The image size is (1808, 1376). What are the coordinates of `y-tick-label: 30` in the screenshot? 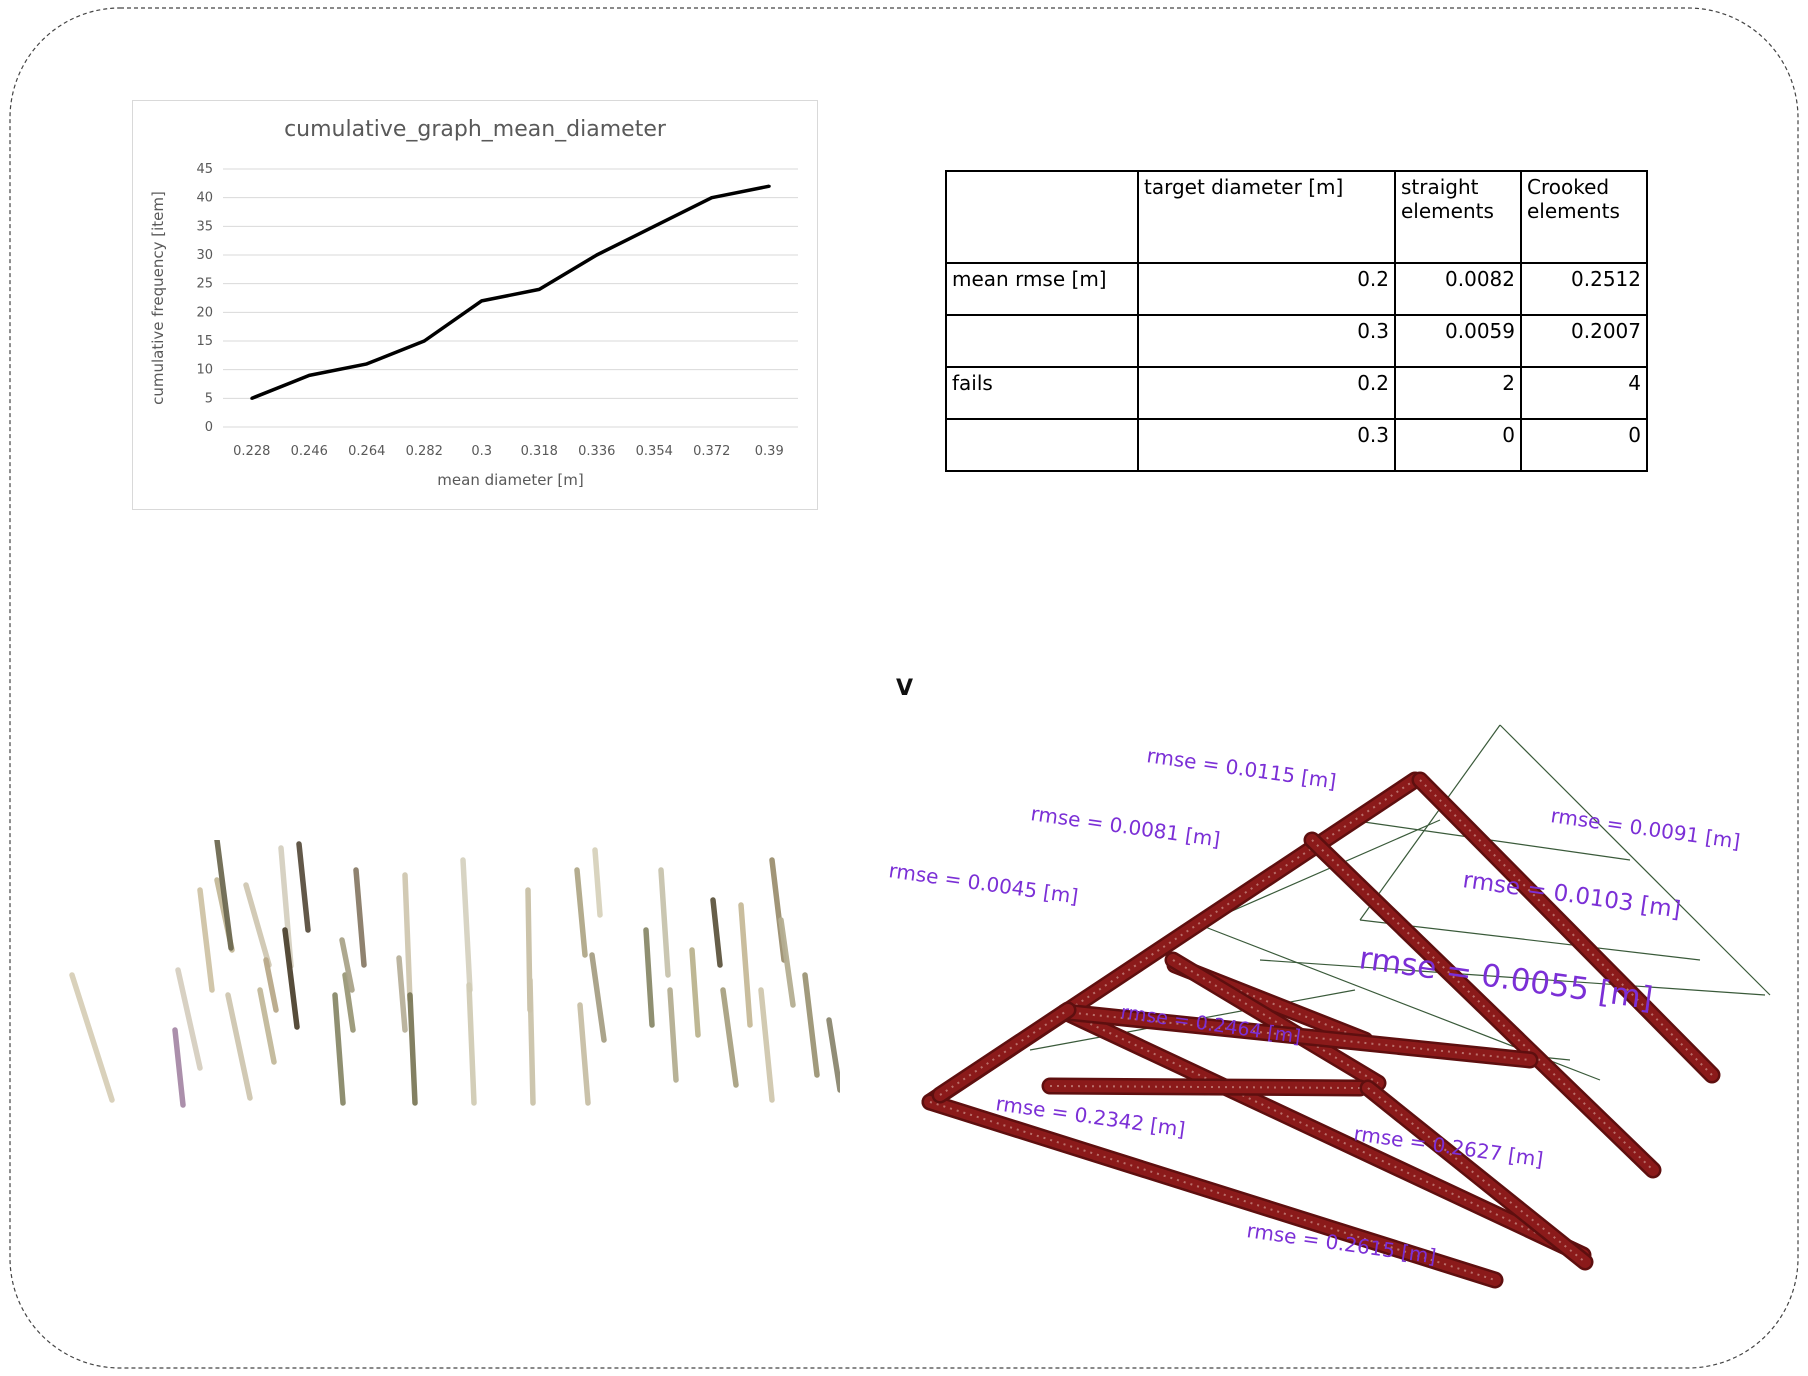 It's located at (204, 255).